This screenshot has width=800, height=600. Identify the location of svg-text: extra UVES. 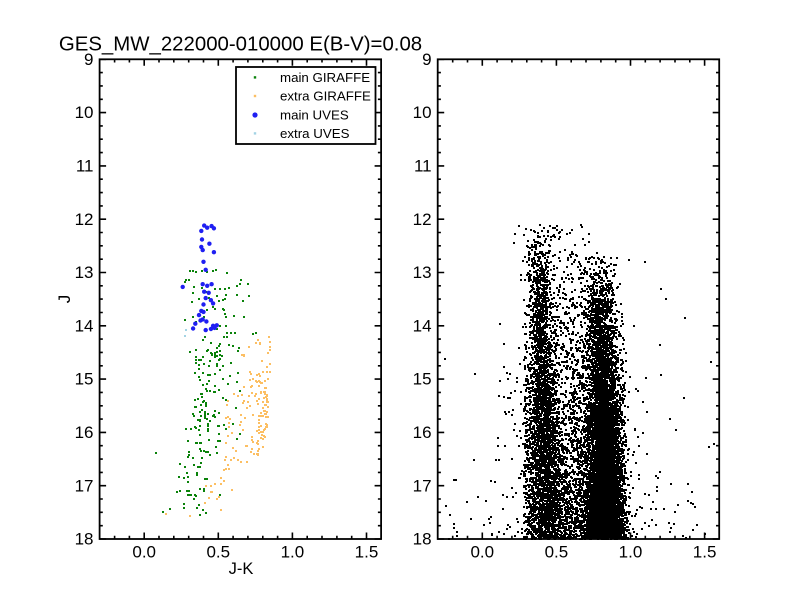
(315, 133).